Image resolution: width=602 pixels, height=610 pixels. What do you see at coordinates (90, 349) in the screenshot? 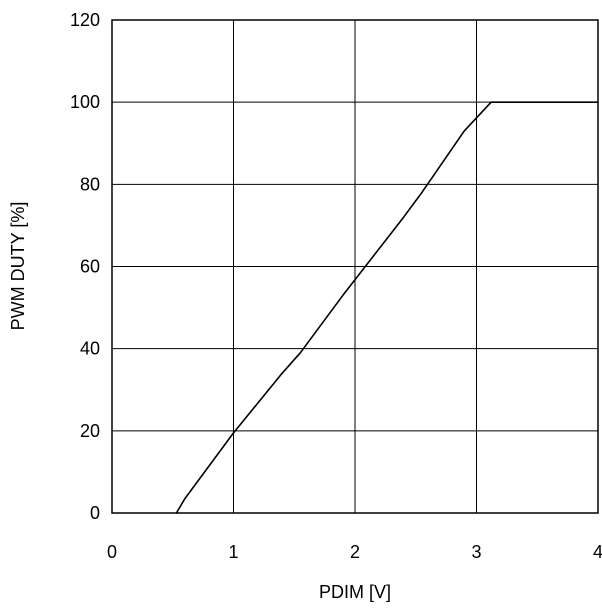
I see `y-tick-label: 40` at bounding box center [90, 349].